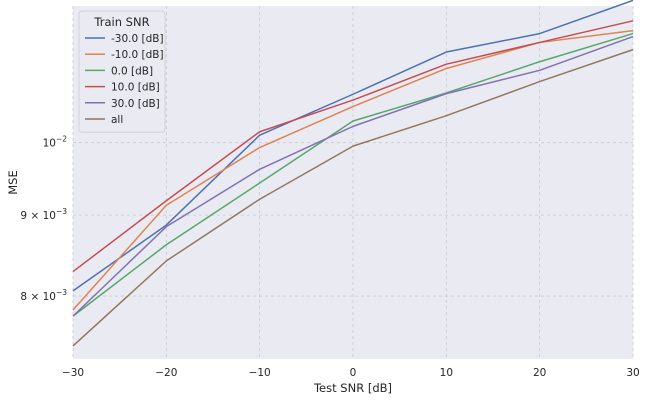 Image resolution: width=649 pixels, height=403 pixels. I want to click on y-tick-label: 10−2, so click(55, 142).